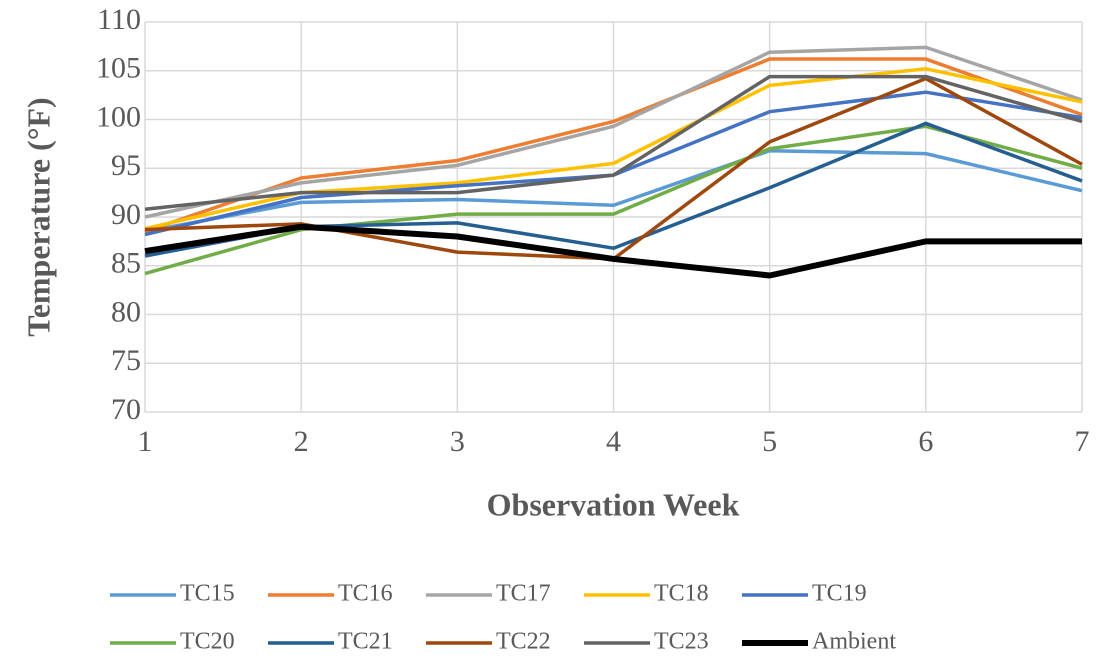  What do you see at coordinates (925, 441) in the screenshot?
I see `x-tick-label: 6` at bounding box center [925, 441].